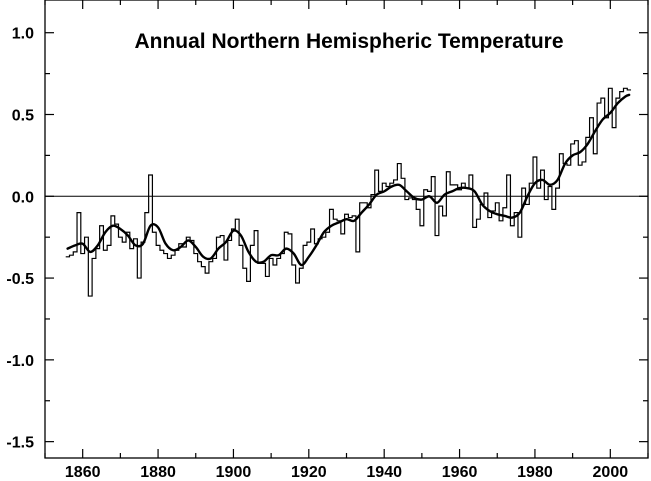  Describe the element at coordinates (20, 361) in the screenshot. I see `y-tick-label: -1.0` at that location.